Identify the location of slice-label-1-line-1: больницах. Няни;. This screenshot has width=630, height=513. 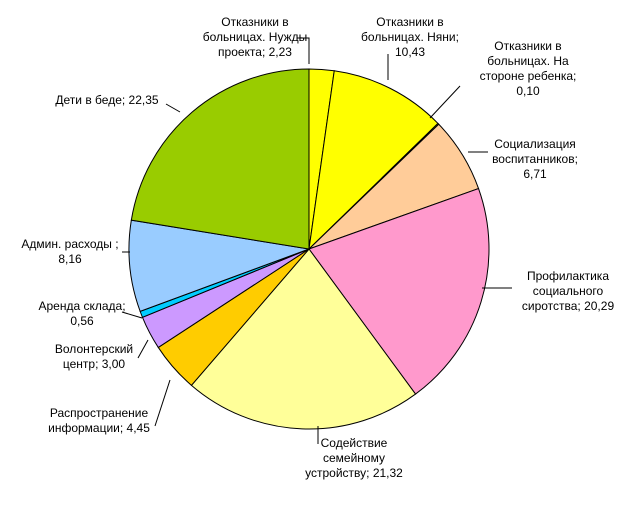
(410, 37).